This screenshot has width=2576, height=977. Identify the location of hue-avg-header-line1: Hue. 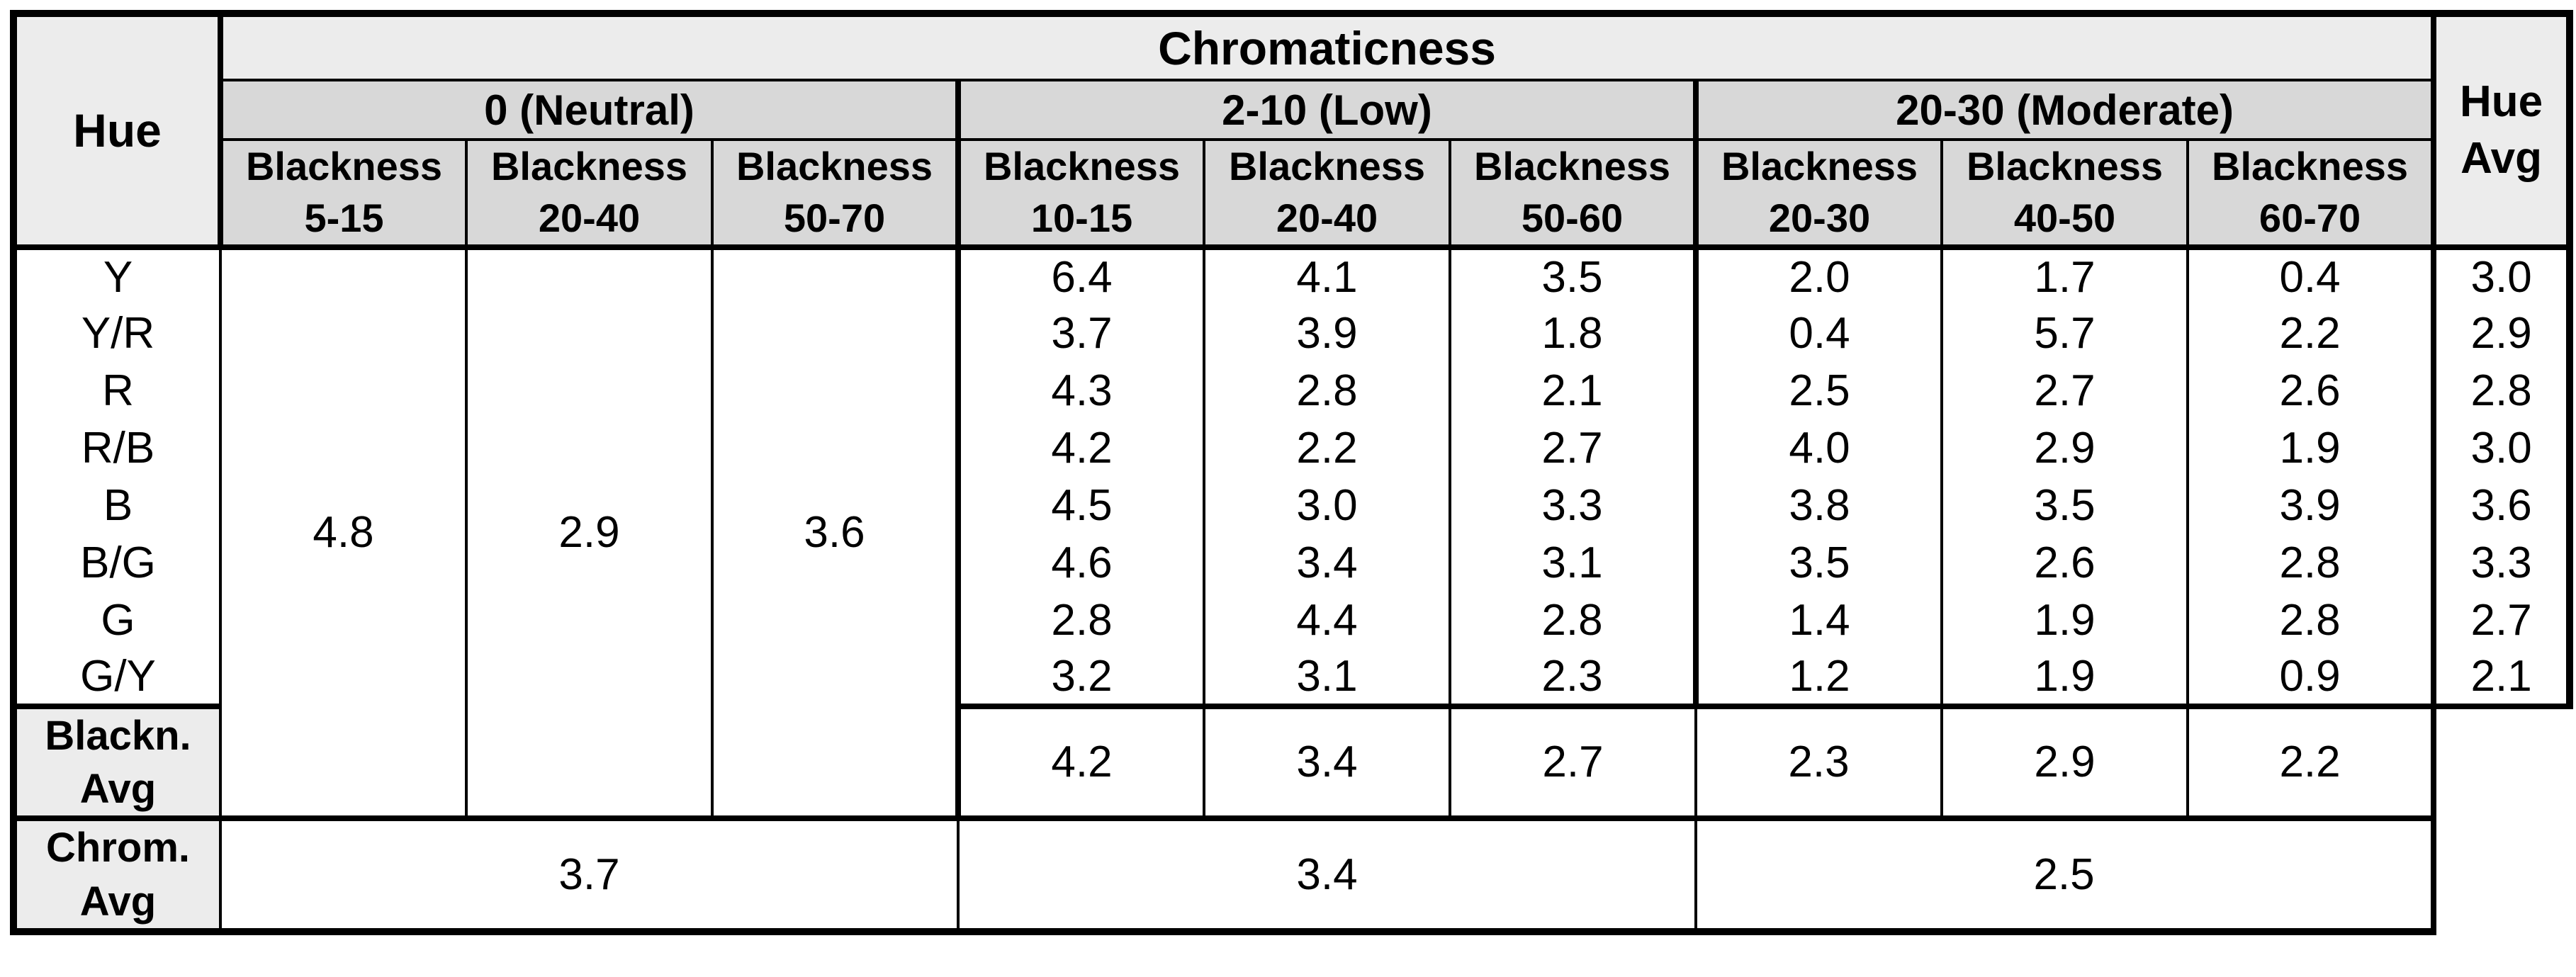
(2501, 102).